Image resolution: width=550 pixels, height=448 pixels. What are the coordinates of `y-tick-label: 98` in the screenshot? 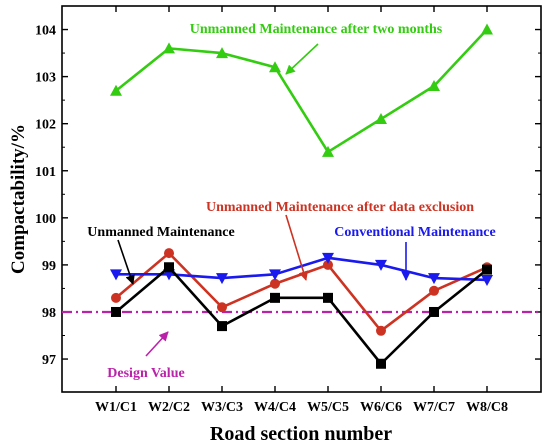 It's located at (49, 313).